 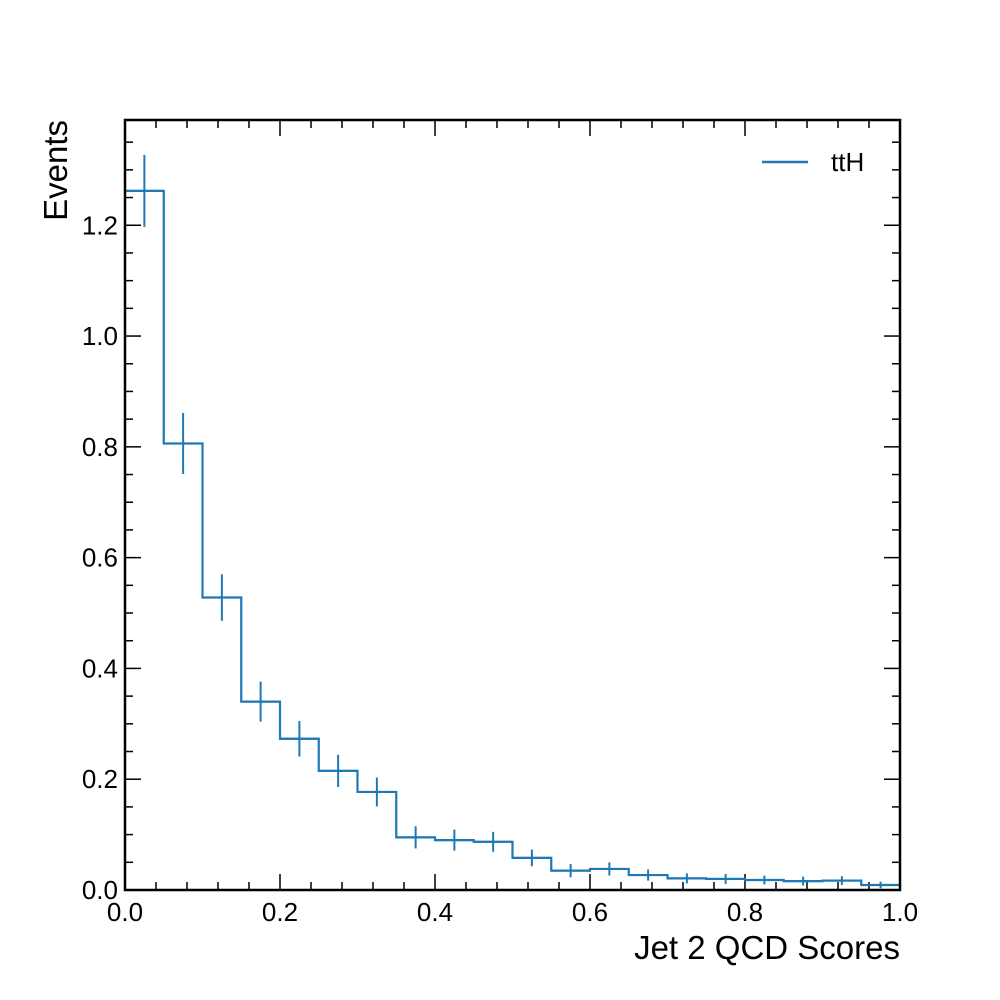 What do you see at coordinates (100, 668) in the screenshot?
I see `y-tick-label: 0.4` at bounding box center [100, 668].